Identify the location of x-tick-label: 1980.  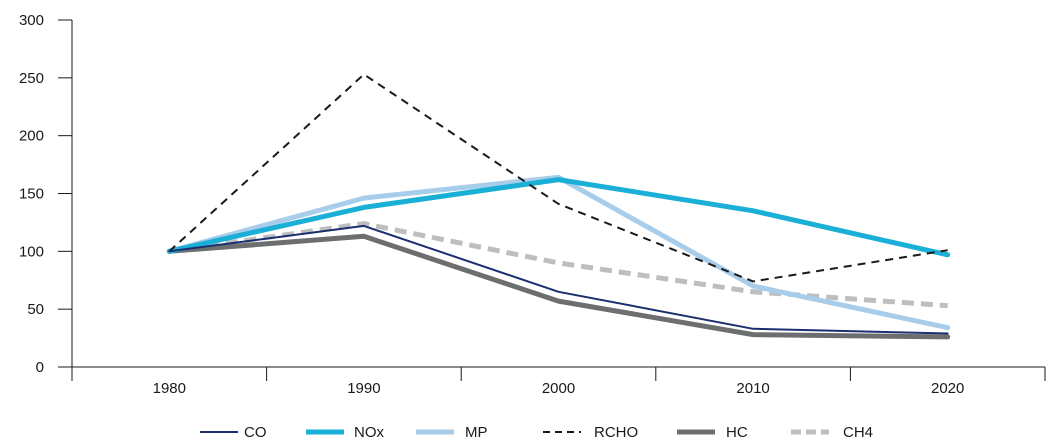
(169, 388).